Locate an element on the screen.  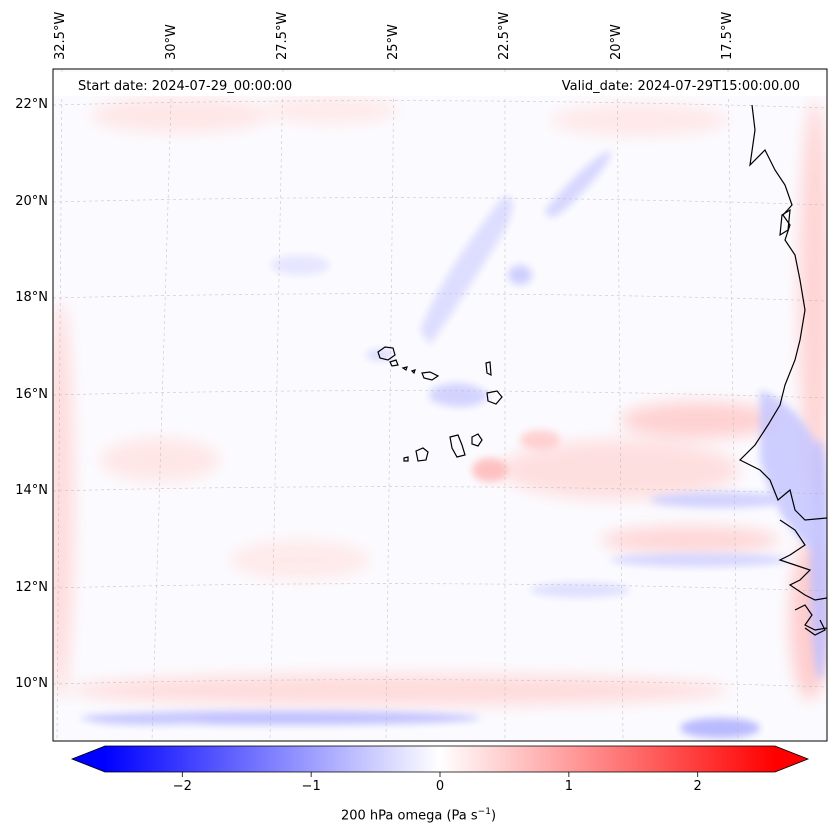
lat-label-22n: 22°N is located at coordinates (31, 104).